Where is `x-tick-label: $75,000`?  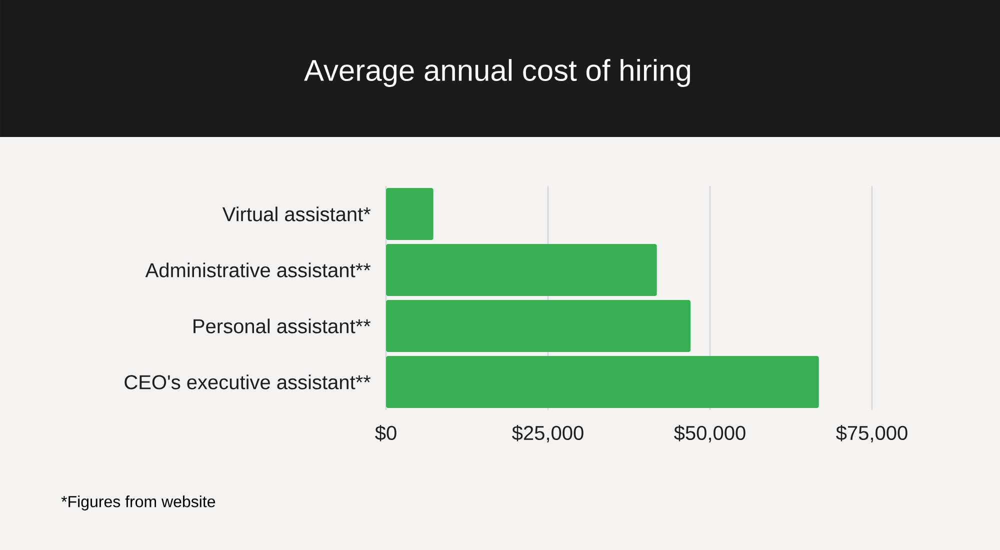 x-tick-label: $75,000 is located at coordinates (872, 433).